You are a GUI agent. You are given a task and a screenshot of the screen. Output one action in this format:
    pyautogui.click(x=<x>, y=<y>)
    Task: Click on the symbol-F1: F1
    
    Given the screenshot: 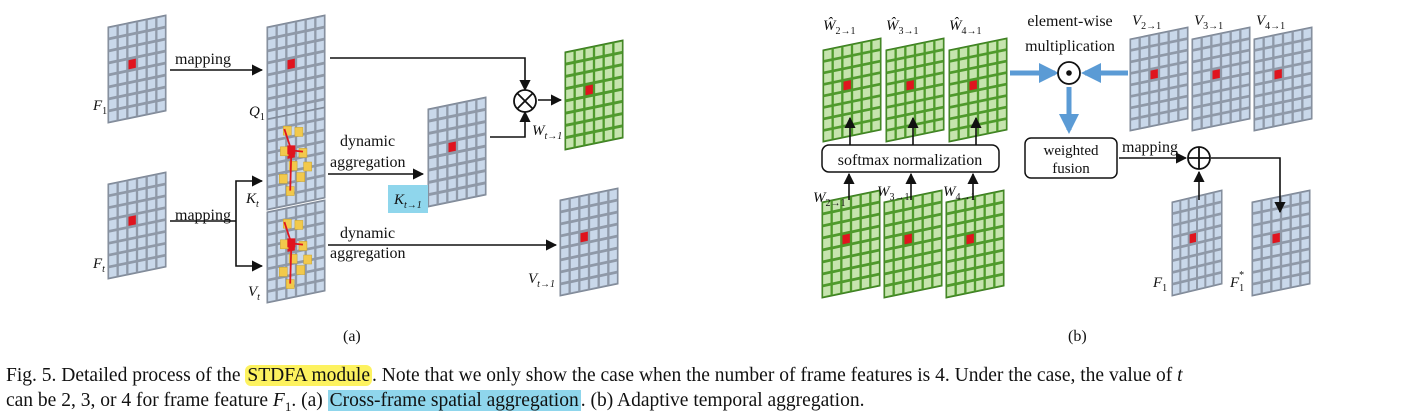 What is the action you would take?
    pyautogui.click(x=99, y=107)
    